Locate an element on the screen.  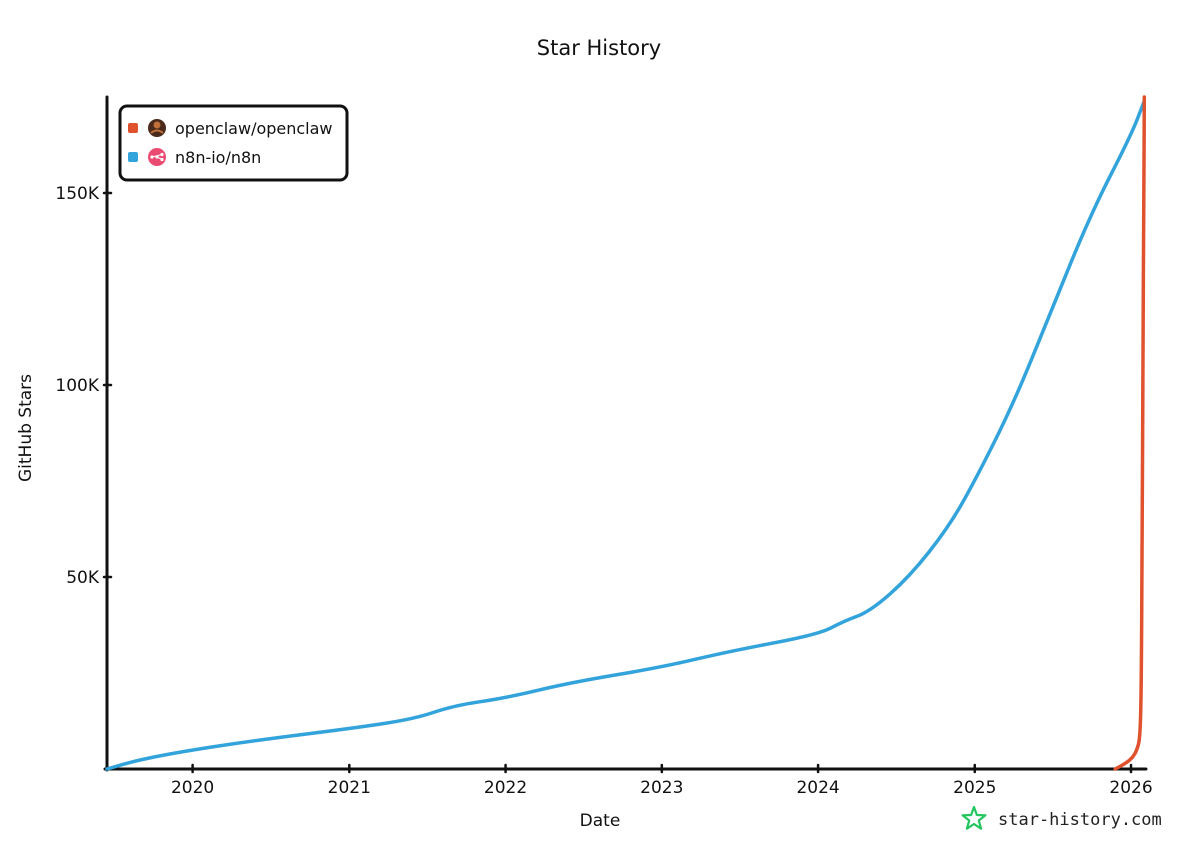
brand-text: star-history.com is located at coordinates (1080, 820).